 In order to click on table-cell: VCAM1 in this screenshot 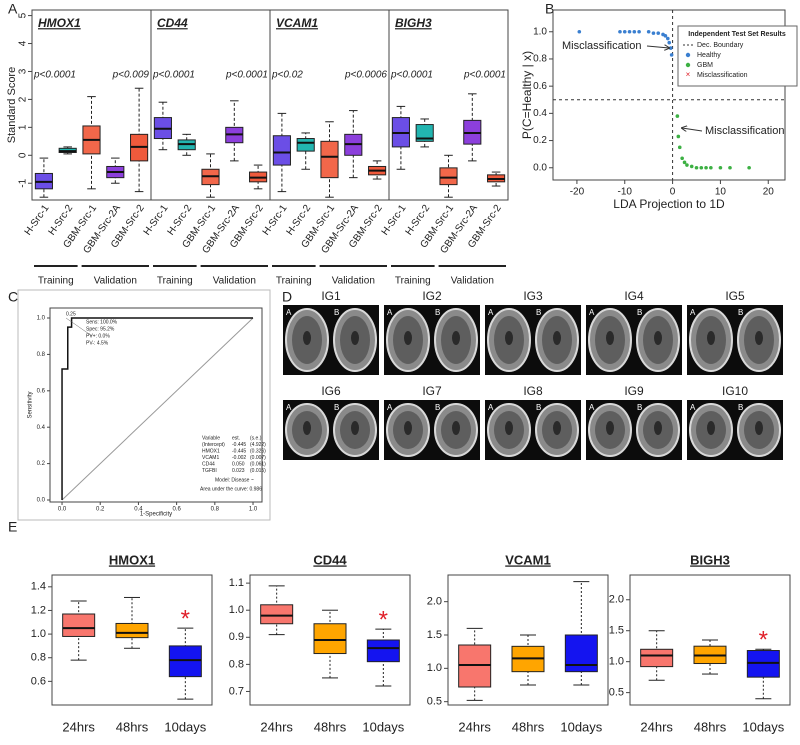, I will do `click(210, 458)`.